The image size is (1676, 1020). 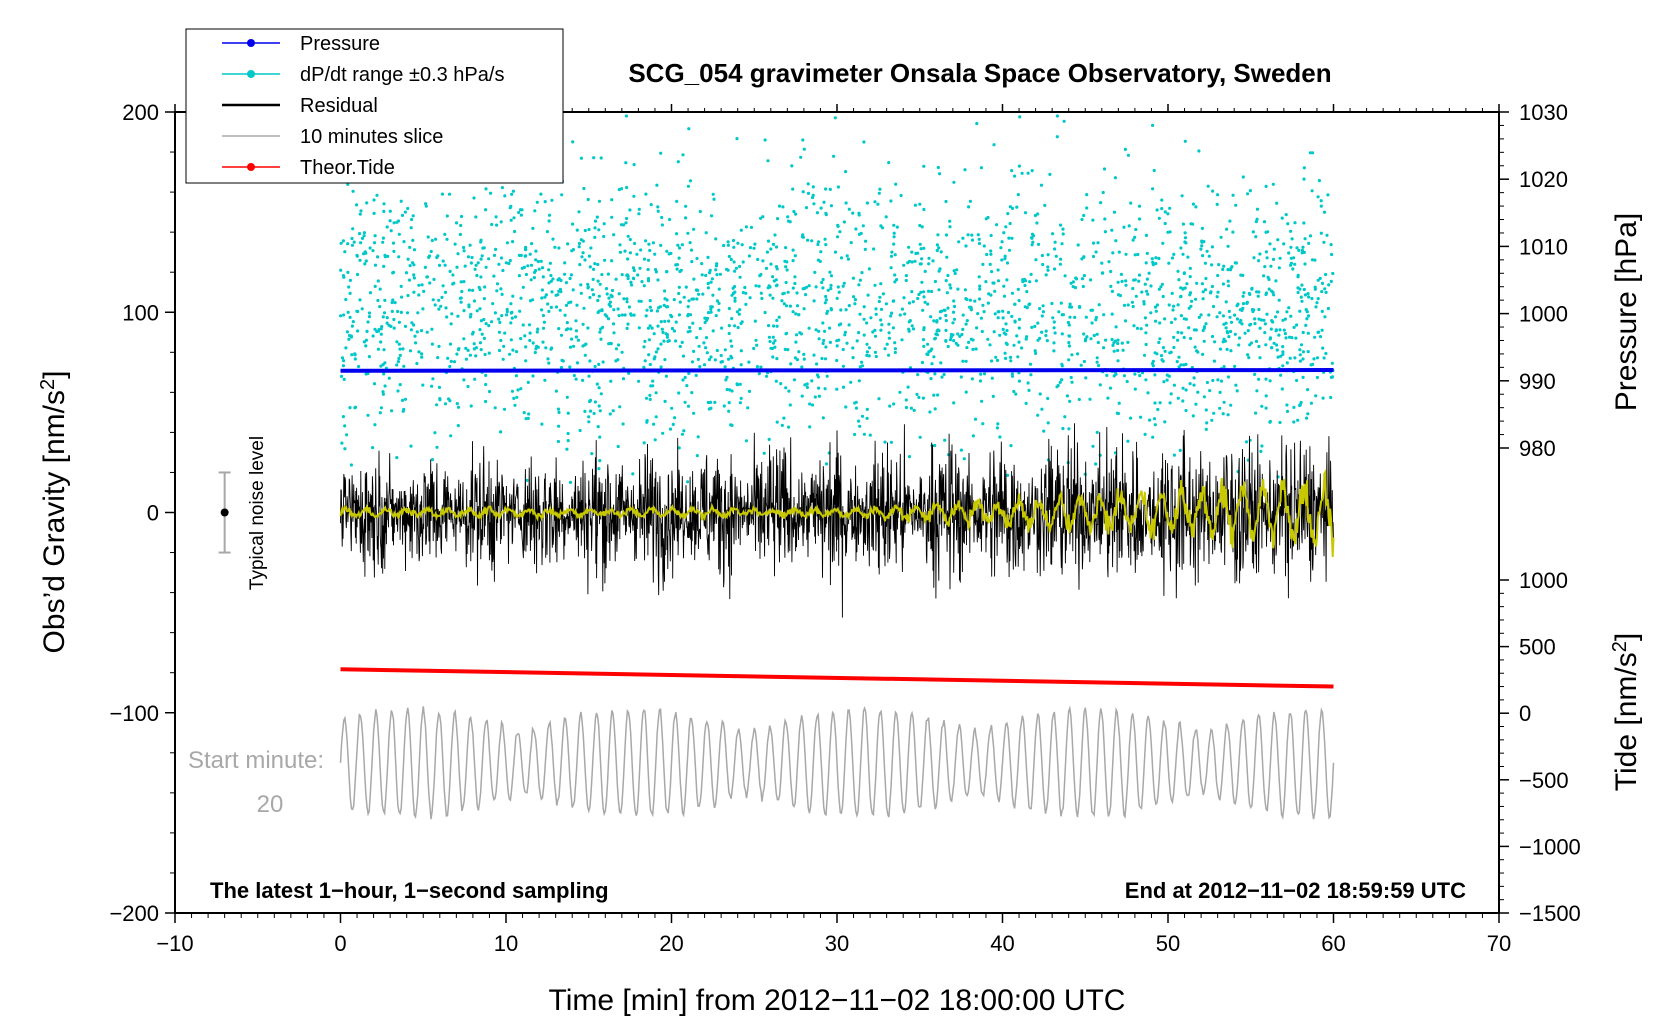 What do you see at coordinates (134, 713) in the screenshot?
I see `left-tick-label: −100` at bounding box center [134, 713].